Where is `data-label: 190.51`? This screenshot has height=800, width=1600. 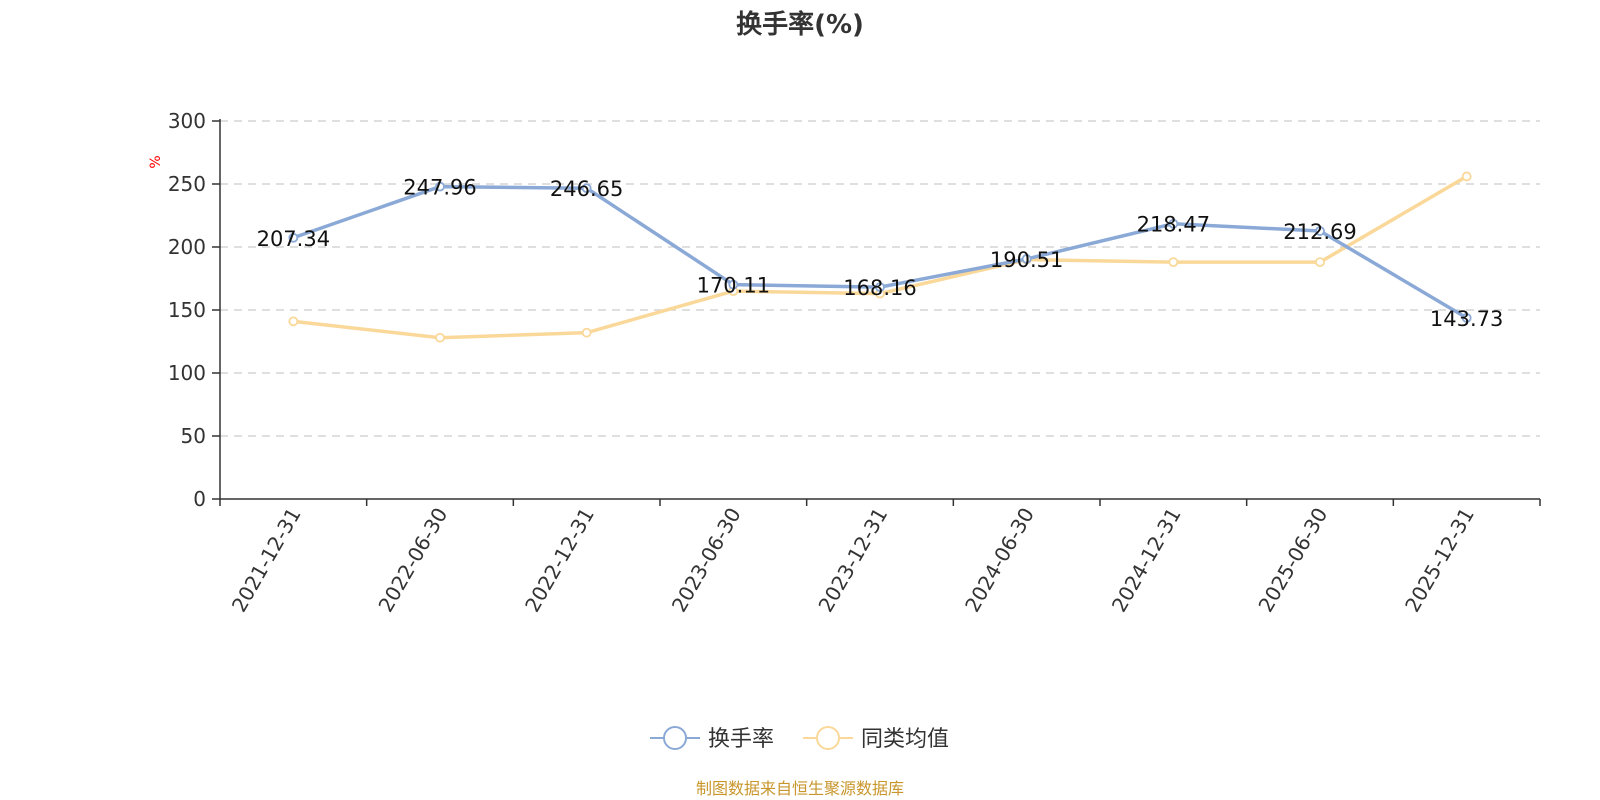 data-label: 190.51 is located at coordinates (1026, 260).